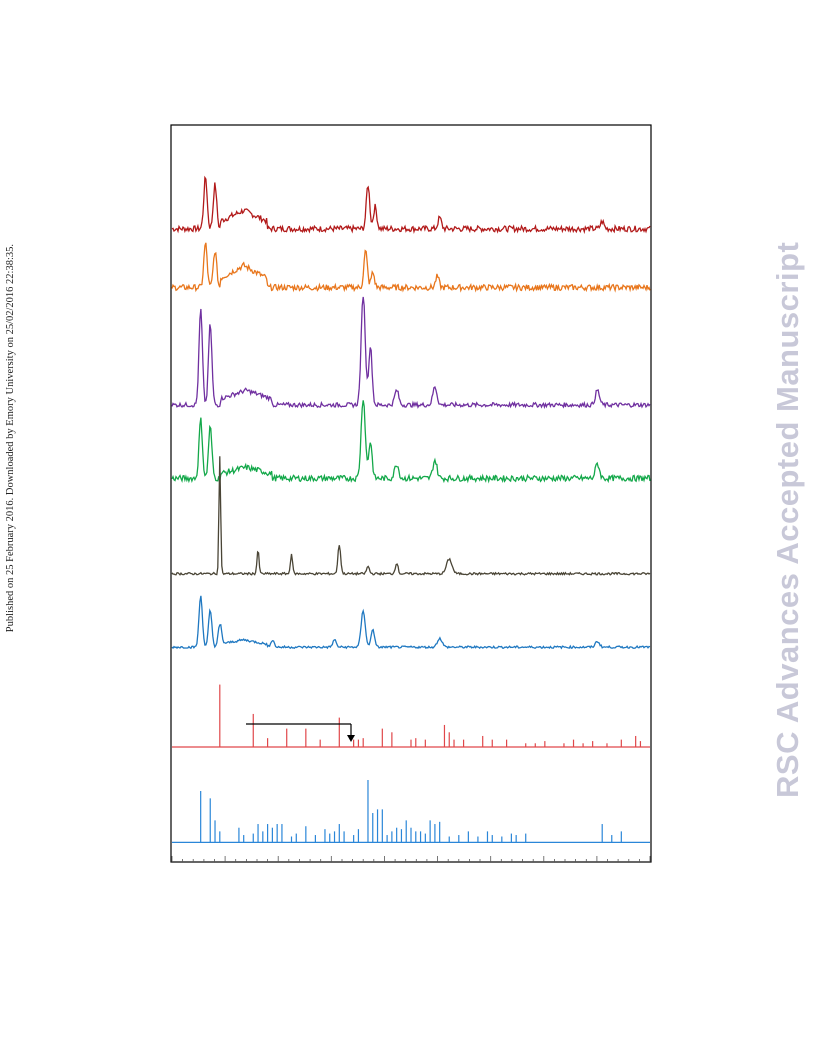 The width and height of the screenshot is (816, 1056). What do you see at coordinates (300, 732) in the screenshot?
I see `shift-arrow` at bounding box center [300, 732].